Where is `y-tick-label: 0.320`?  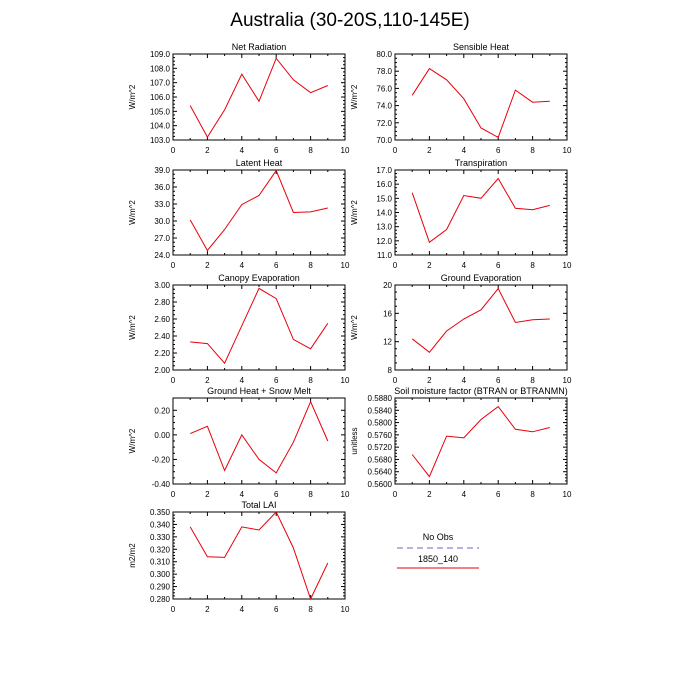
y-tick-label: 0.320 is located at coordinates (160, 549).